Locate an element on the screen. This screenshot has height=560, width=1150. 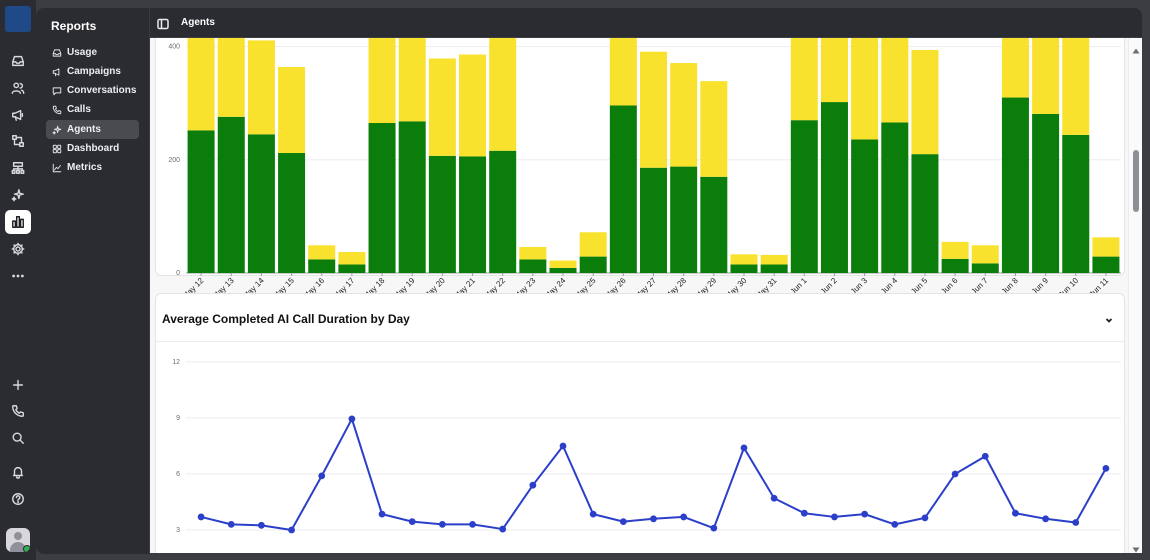
sidebar-item-campaigns: Campaigns is located at coordinates (92, 71).